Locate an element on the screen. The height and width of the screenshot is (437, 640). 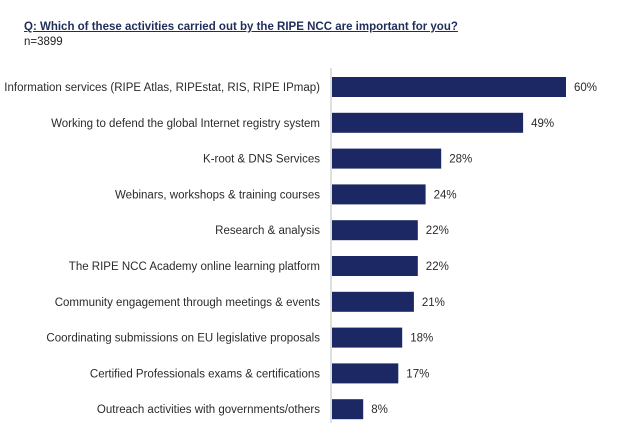
value-label: 24% is located at coordinates (445, 195).